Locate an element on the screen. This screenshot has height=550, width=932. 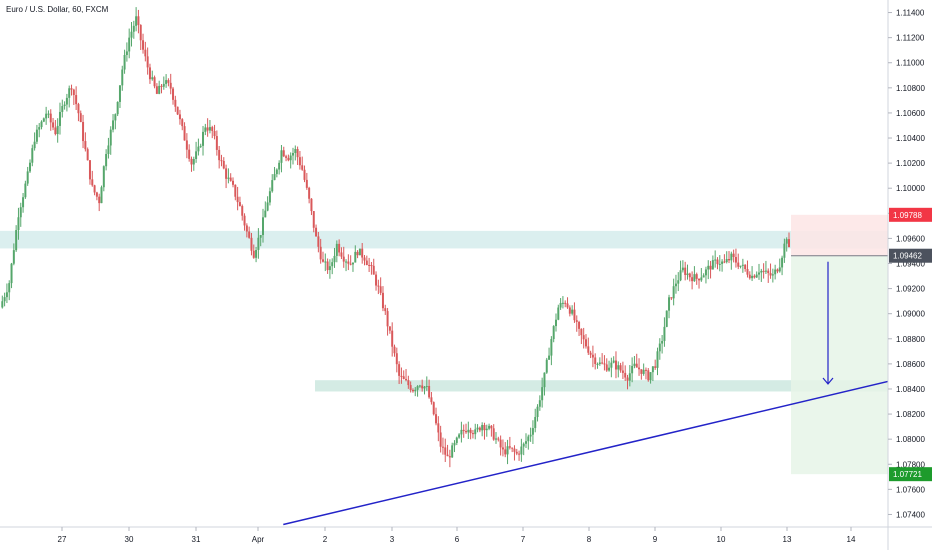
y-tick-label: 1.07400 is located at coordinates (910, 514).